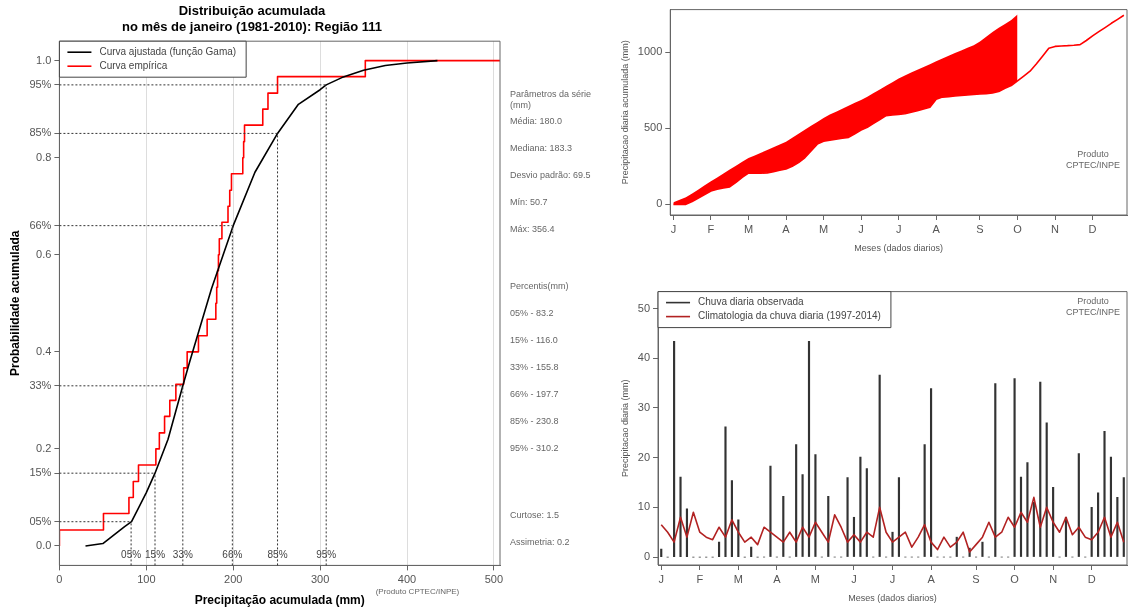 The image size is (1141, 612). What do you see at coordinates (536, 121) in the screenshot?
I see `text: Média: 180.0` at bounding box center [536, 121].